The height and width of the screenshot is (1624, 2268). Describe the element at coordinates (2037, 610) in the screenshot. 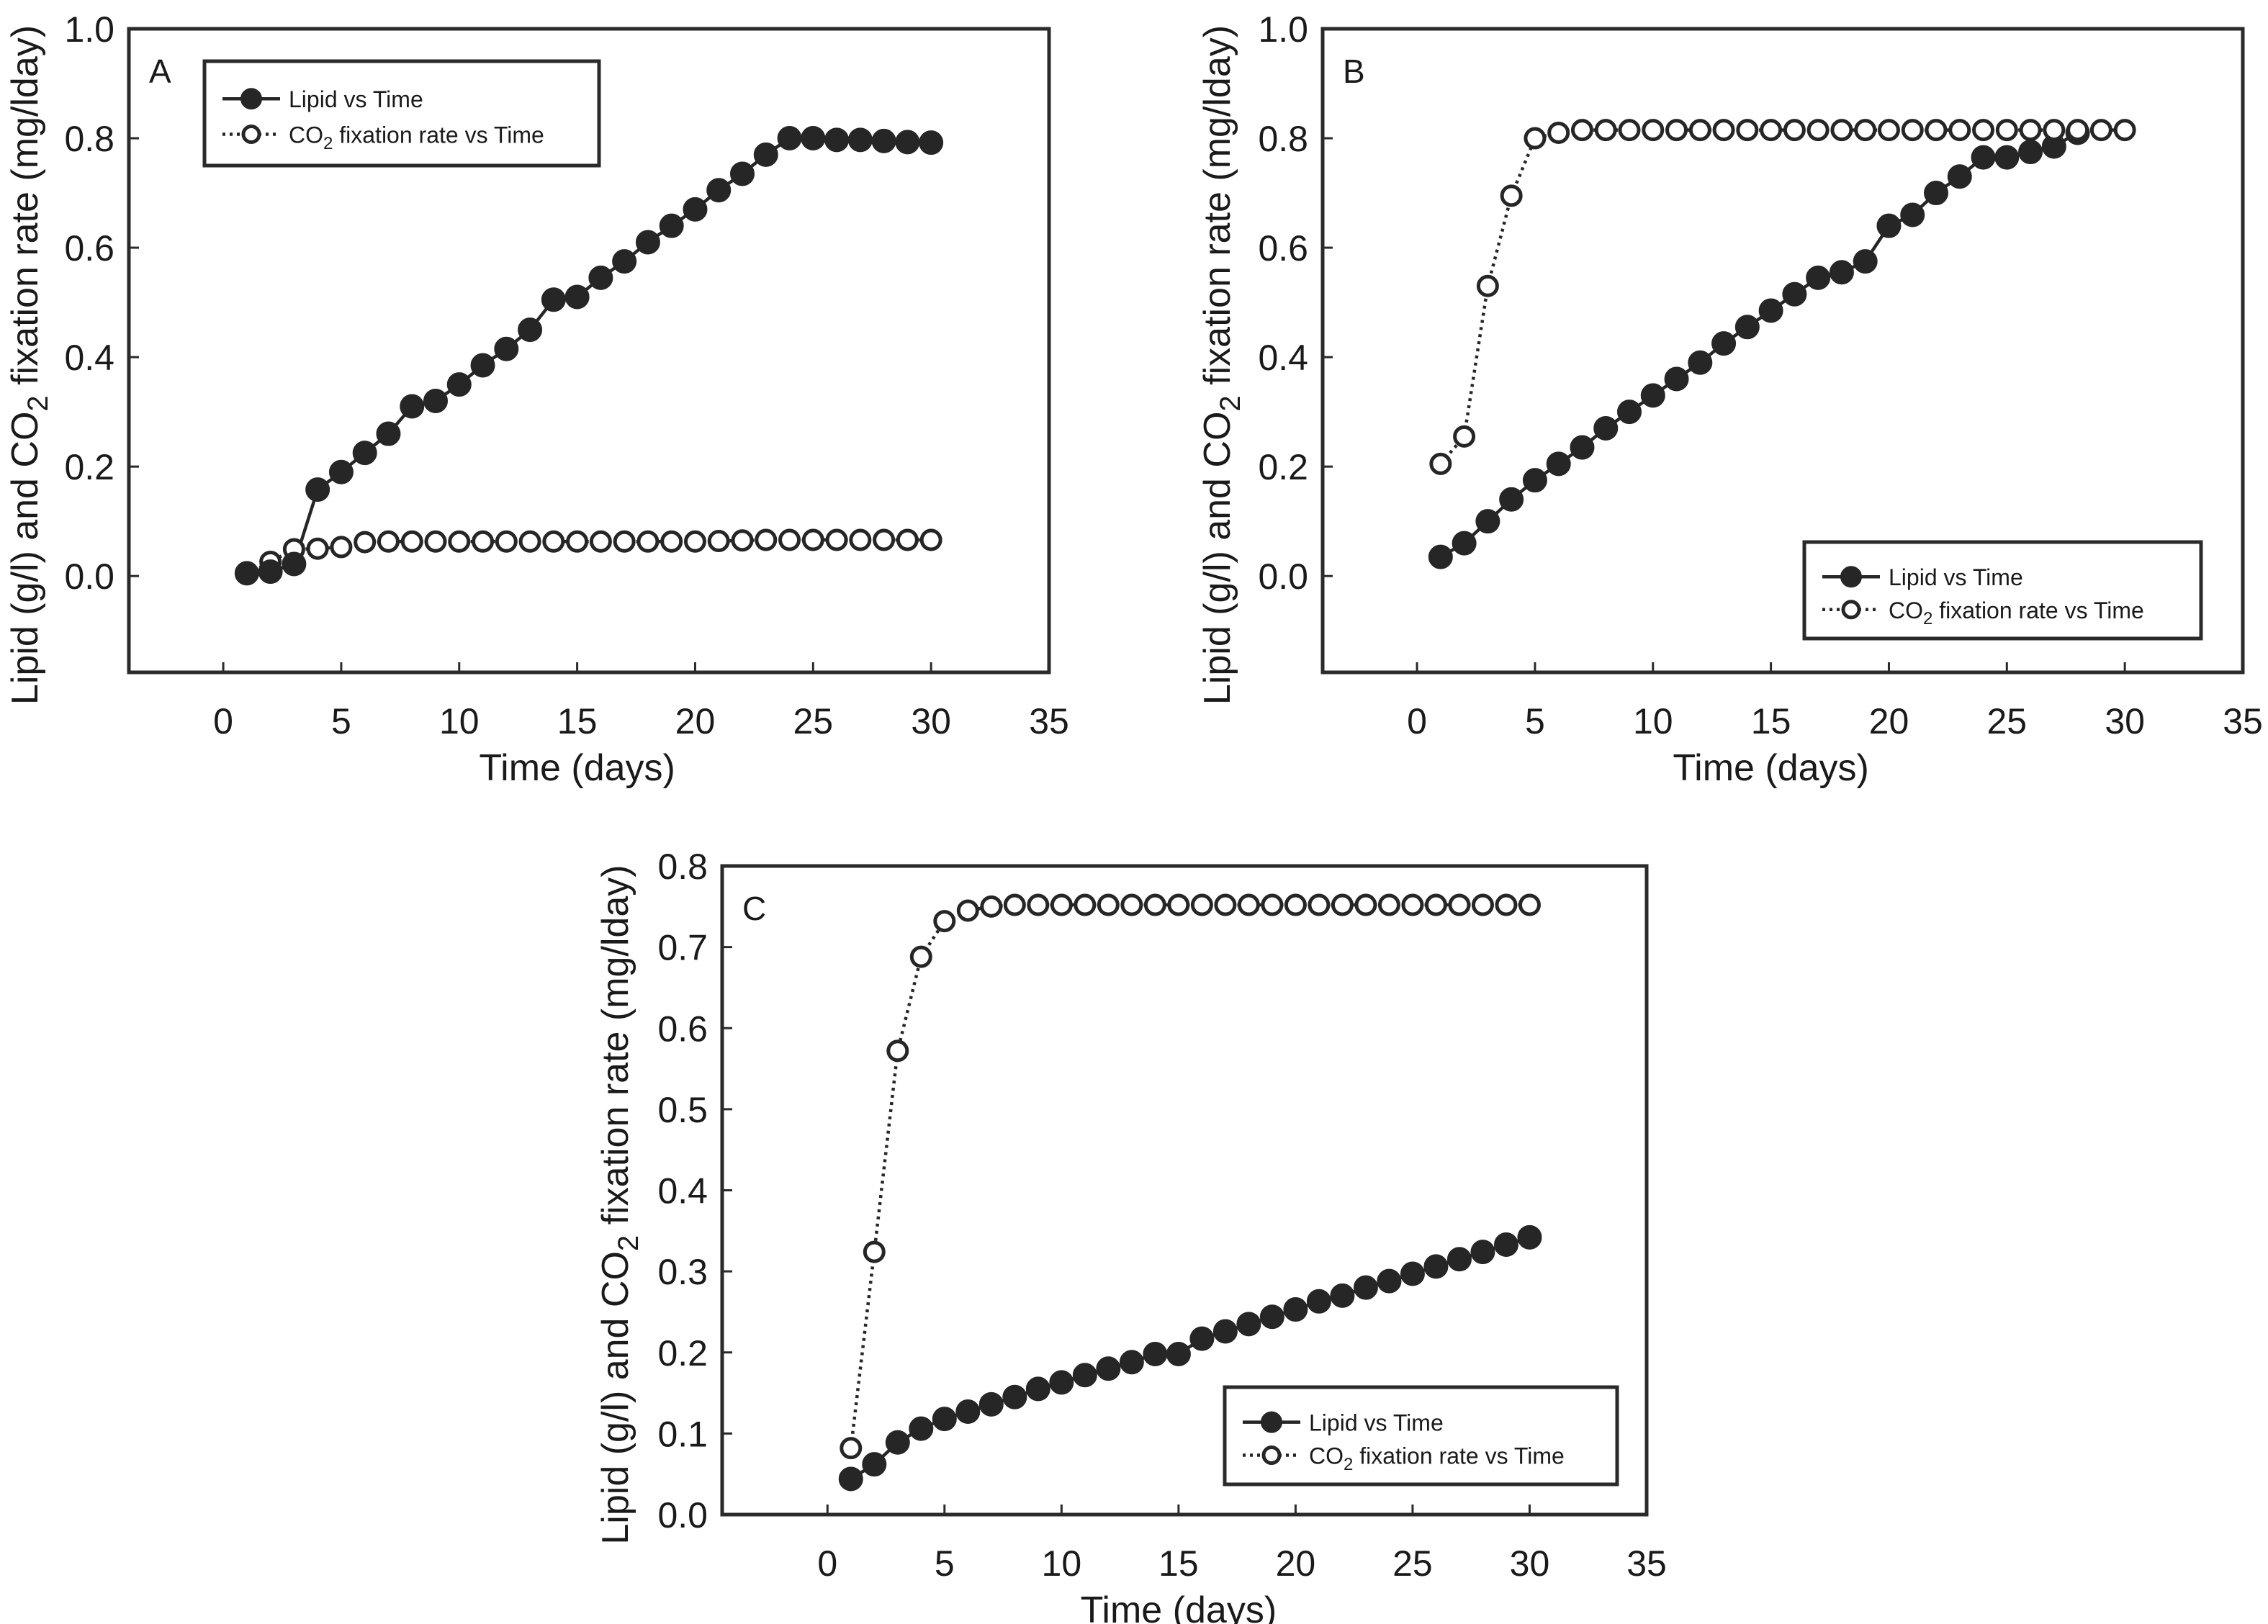

I see `text-part: fixation rate vs Time` at that location.